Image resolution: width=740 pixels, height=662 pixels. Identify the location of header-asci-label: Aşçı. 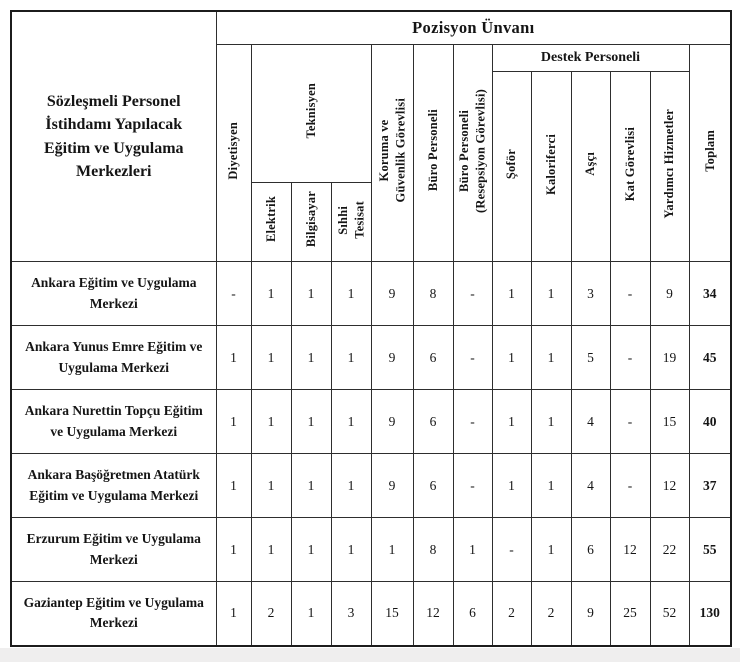
(590, 164).